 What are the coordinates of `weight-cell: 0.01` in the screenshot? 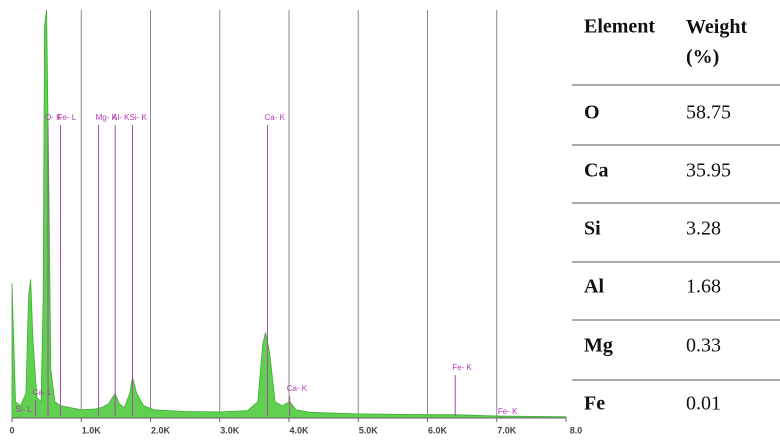 It's located at (703, 404).